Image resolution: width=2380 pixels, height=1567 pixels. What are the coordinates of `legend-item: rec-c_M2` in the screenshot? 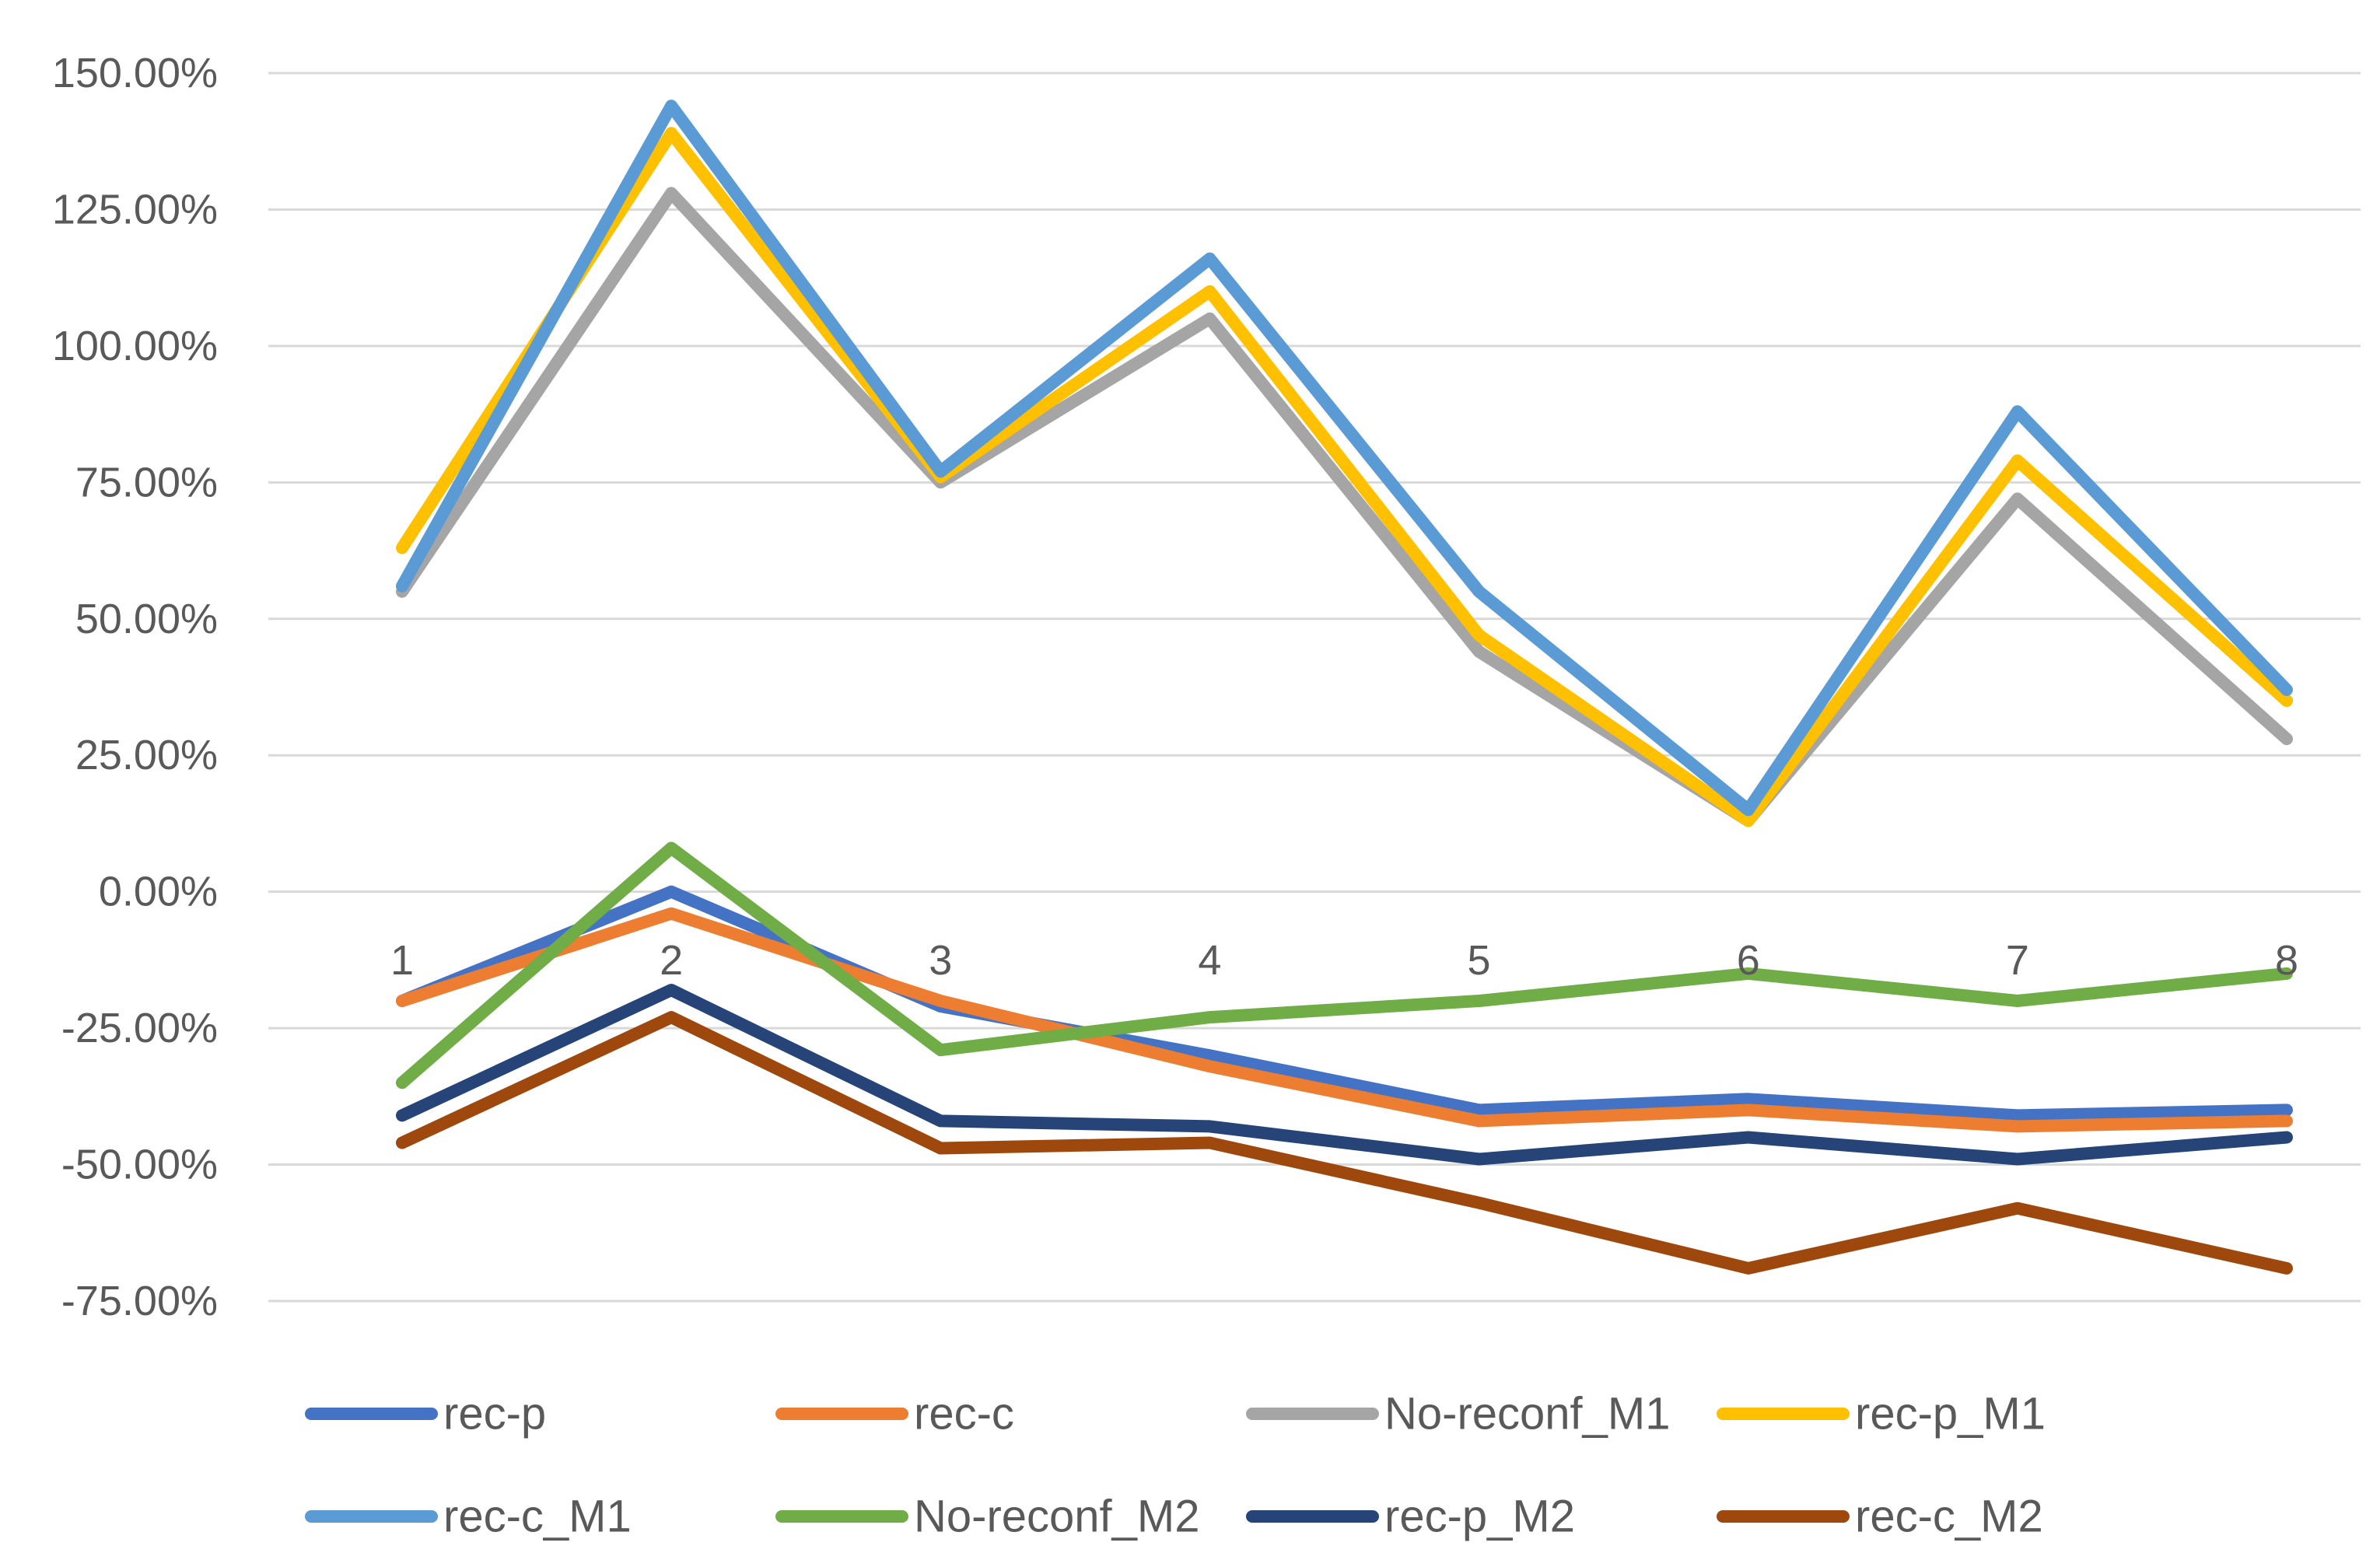 It's located at (1880, 1517).